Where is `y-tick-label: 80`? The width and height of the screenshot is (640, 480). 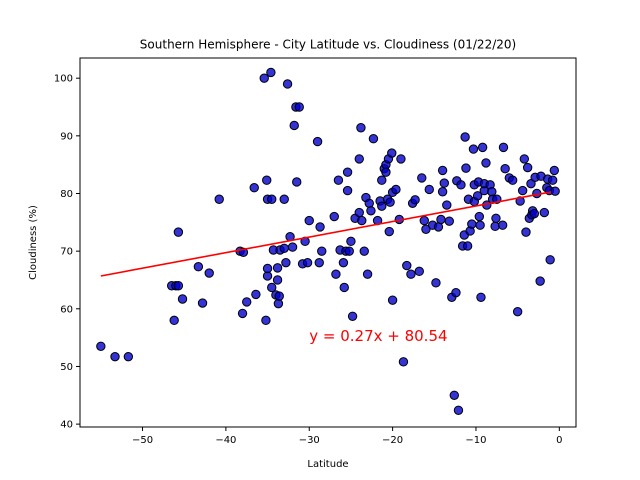 y-tick-label: 80 is located at coordinates (66, 194).